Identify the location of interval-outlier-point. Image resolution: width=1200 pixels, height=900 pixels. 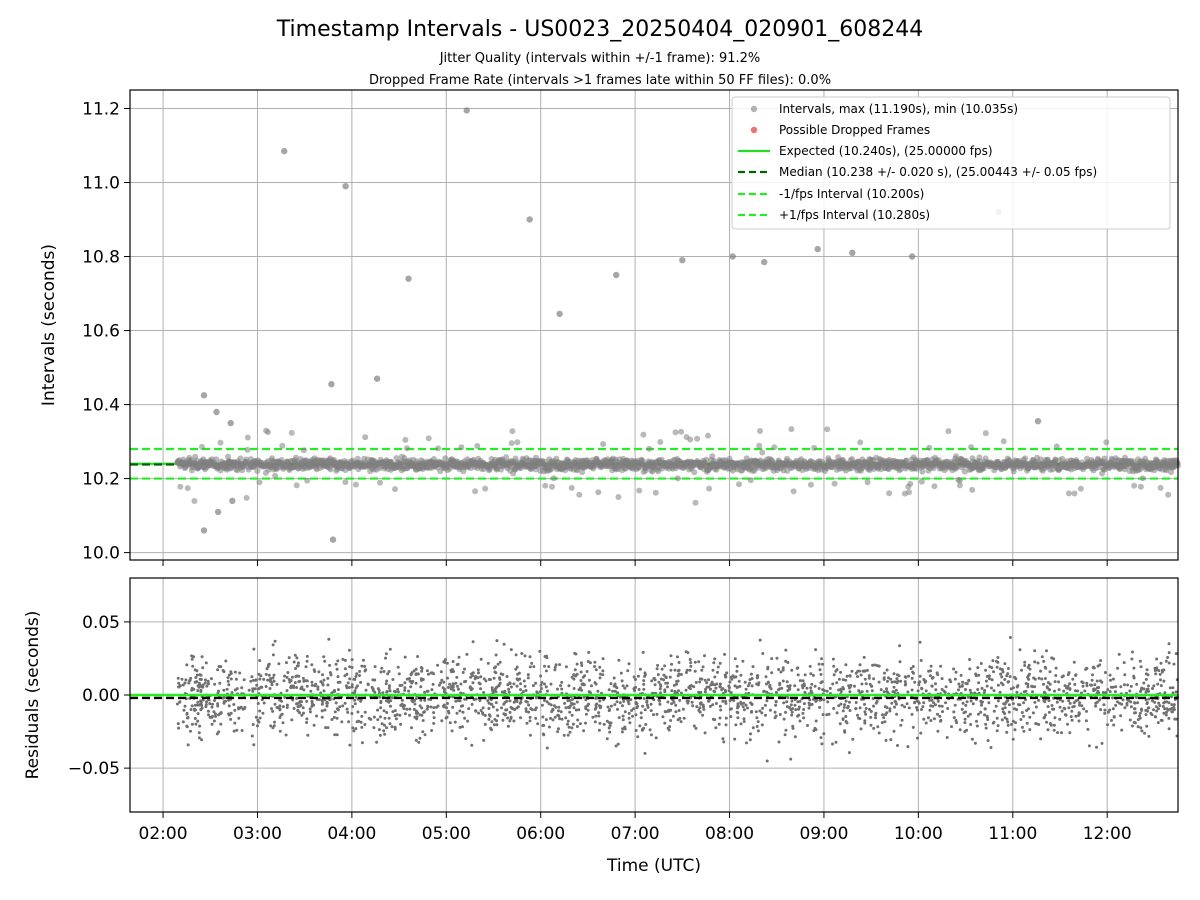
(204, 395).